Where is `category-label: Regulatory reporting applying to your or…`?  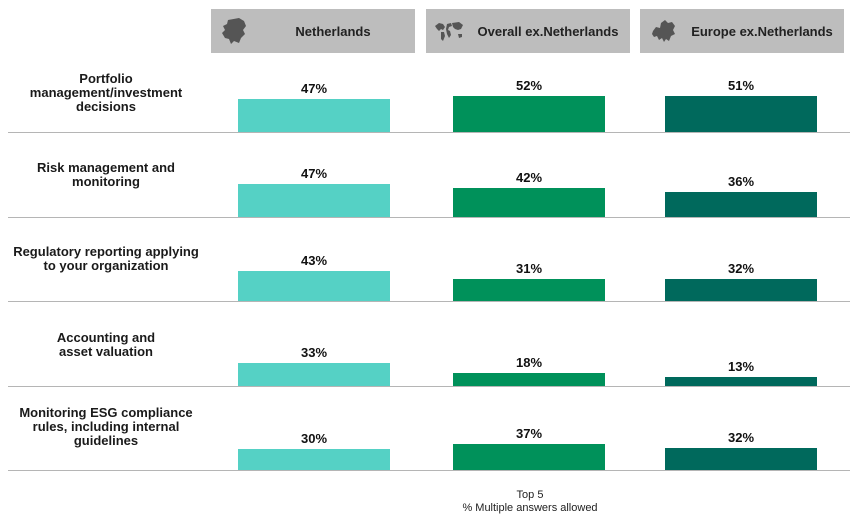
category-label: Regulatory reporting applying to your or… is located at coordinates (106, 259).